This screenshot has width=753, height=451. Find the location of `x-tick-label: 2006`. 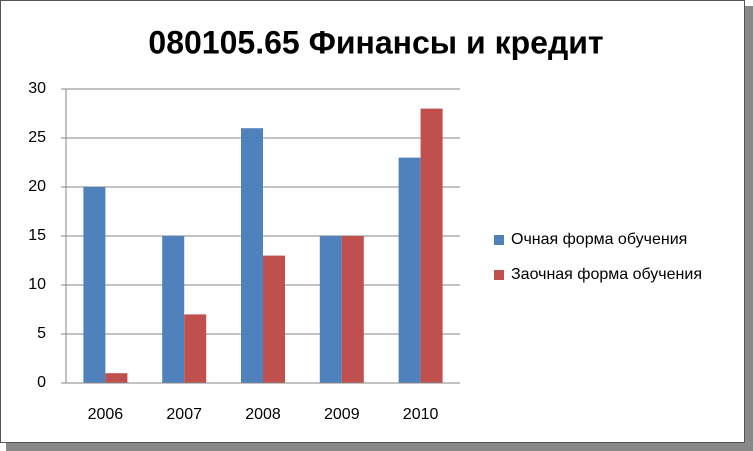

x-tick-label: 2006 is located at coordinates (106, 414).